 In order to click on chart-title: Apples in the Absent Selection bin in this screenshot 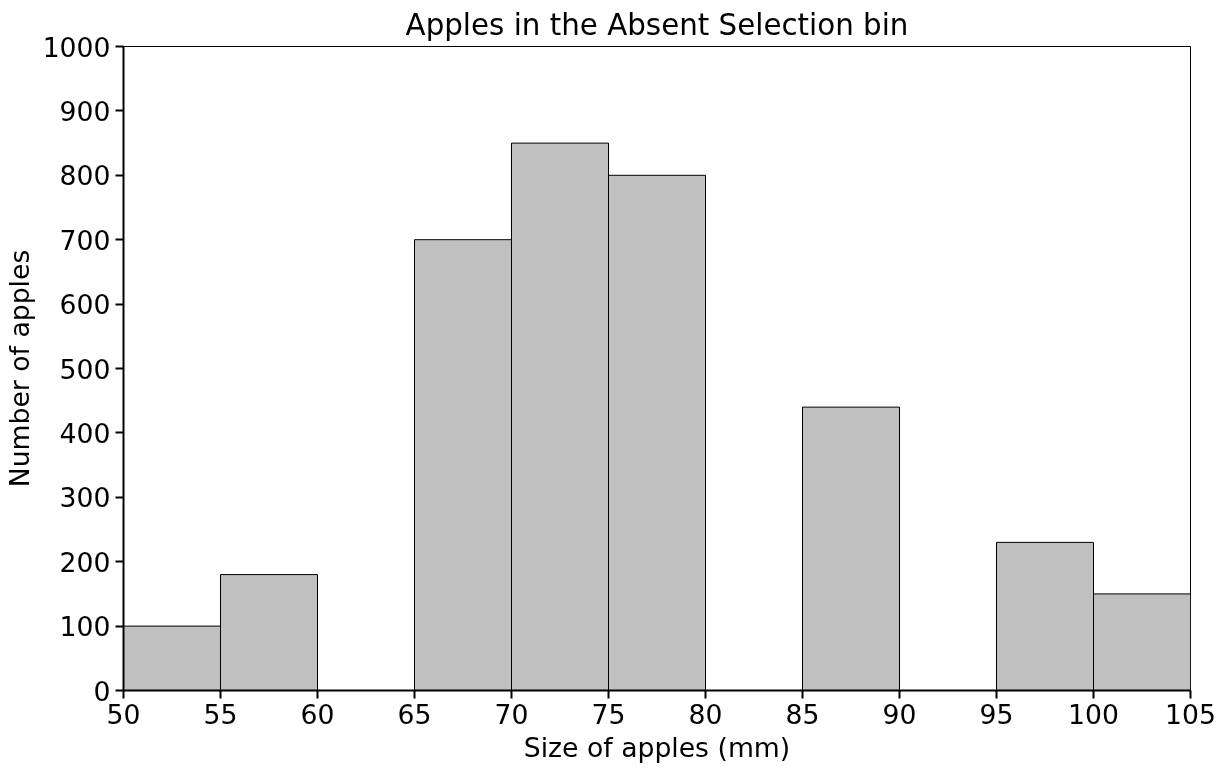, I will do `click(657, 24)`.